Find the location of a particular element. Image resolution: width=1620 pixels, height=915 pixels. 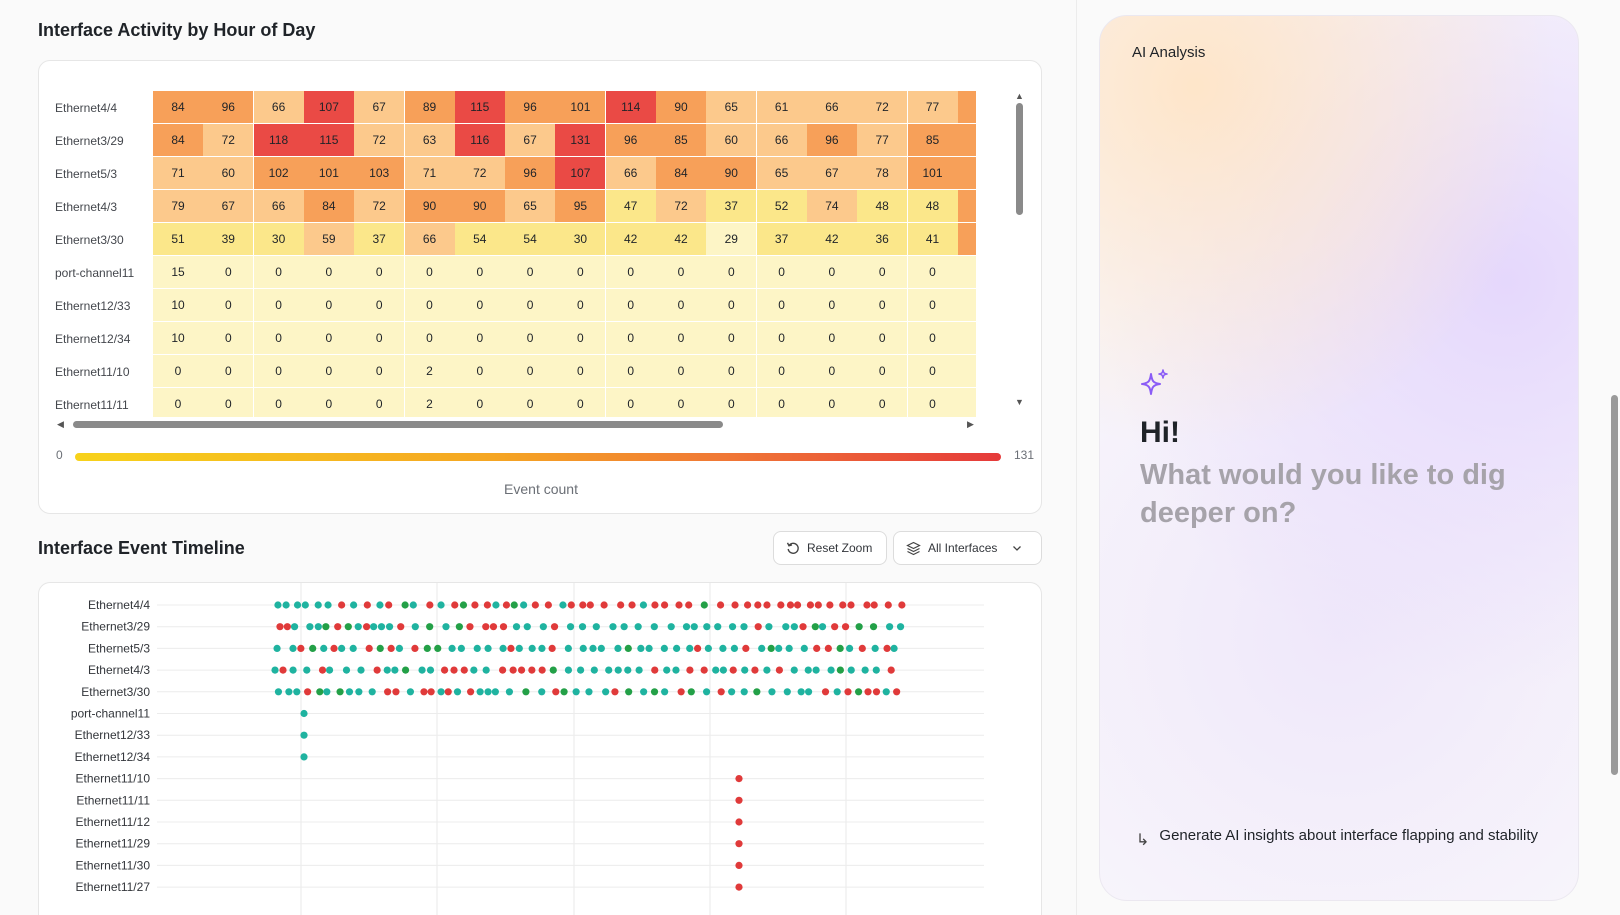

heatmap-cell: 107 is located at coordinates (580, 173).